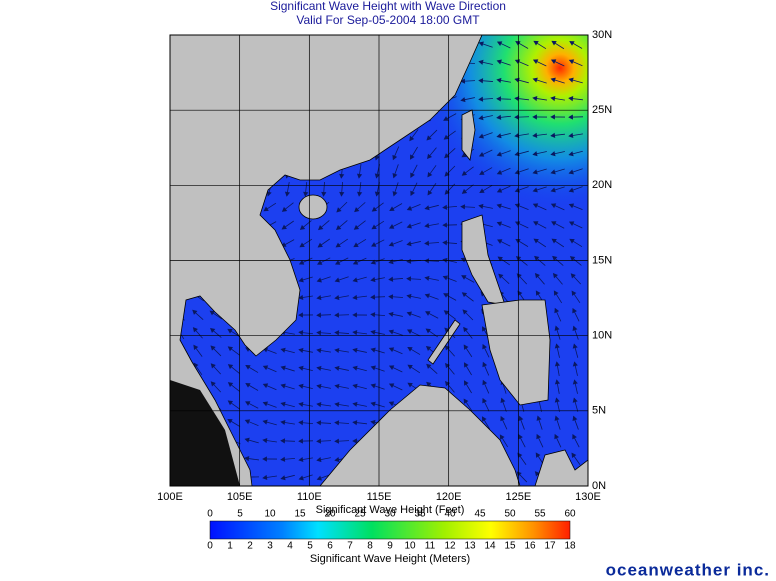  I want to click on meters-tick-label: 15, so click(510, 546).